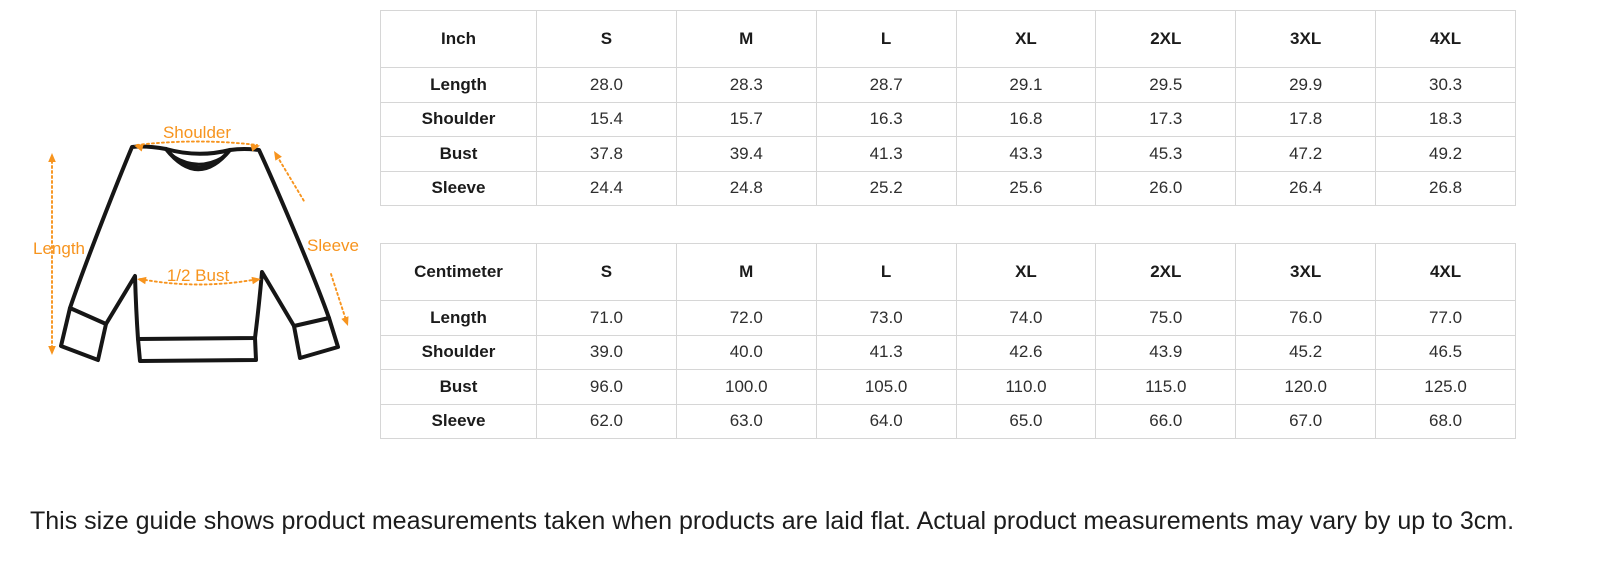  I want to click on size-header-cell: M, so click(746, 272).